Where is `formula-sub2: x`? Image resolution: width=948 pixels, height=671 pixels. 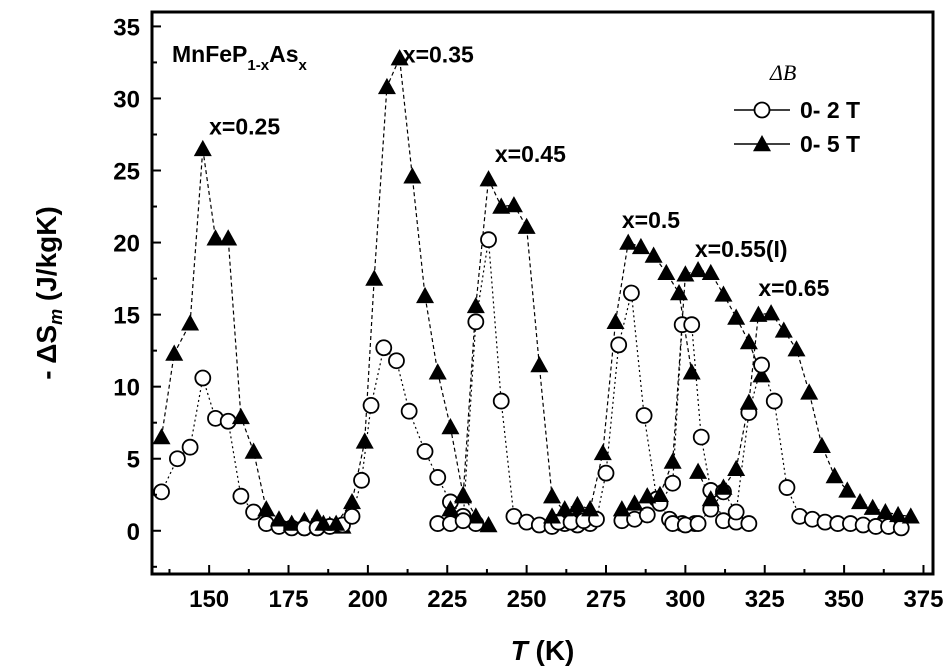
formula-sub2: x is located at coordinates (302, 65).